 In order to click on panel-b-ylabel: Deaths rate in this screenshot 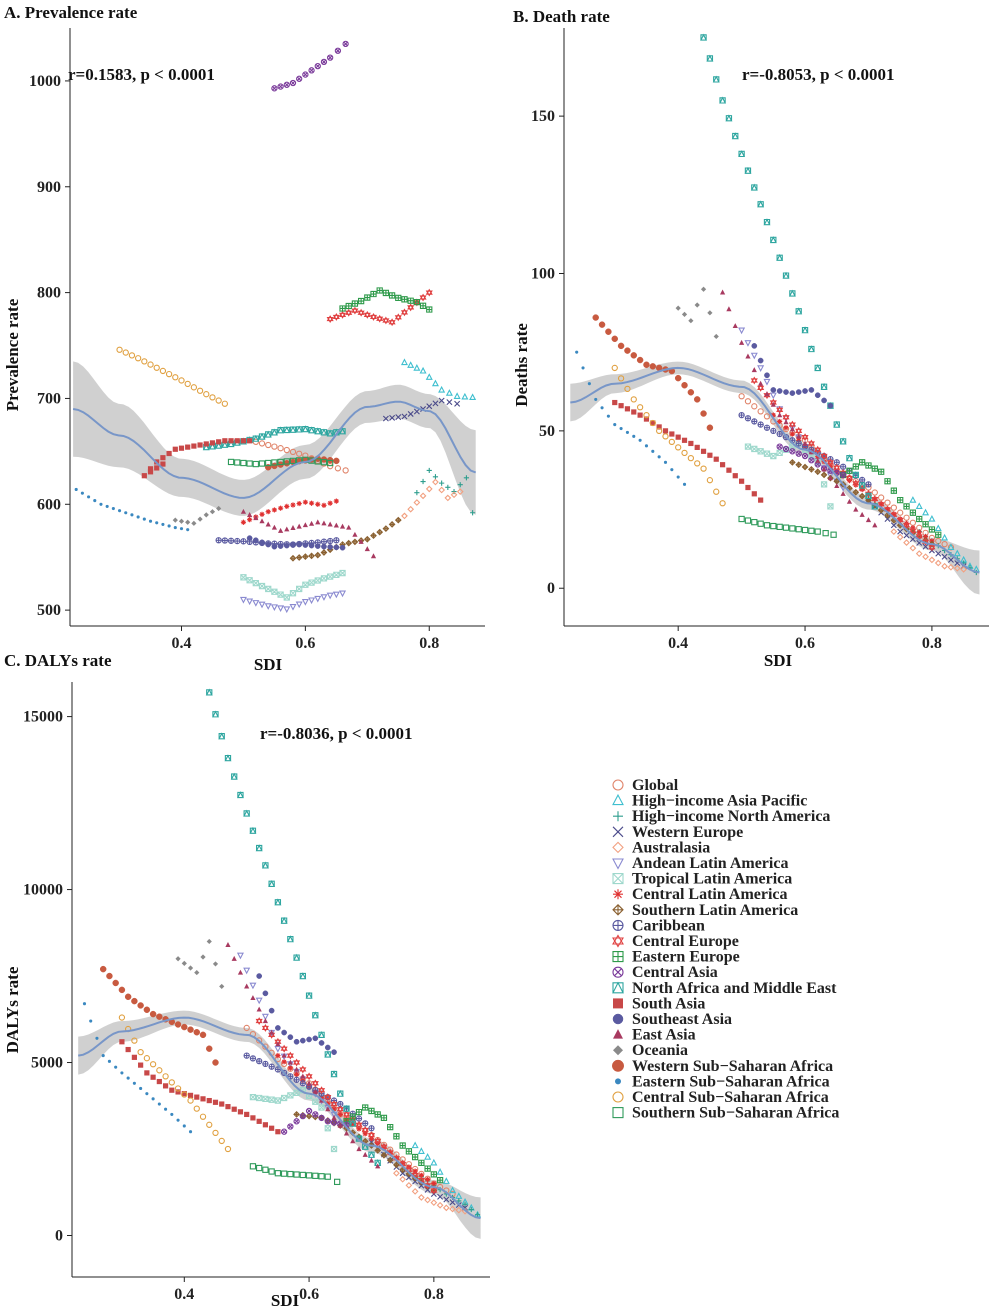, I will do `click(521, 365)`.